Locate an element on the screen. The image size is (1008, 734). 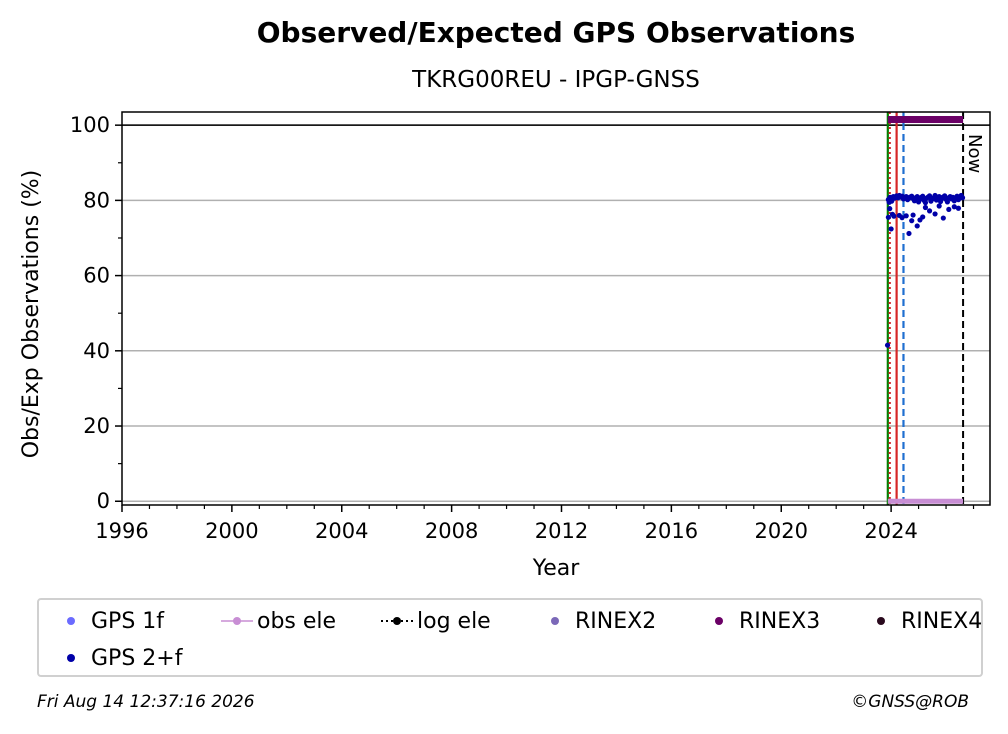
x-tick-label: 2012 is located at coordinates (561, 531).